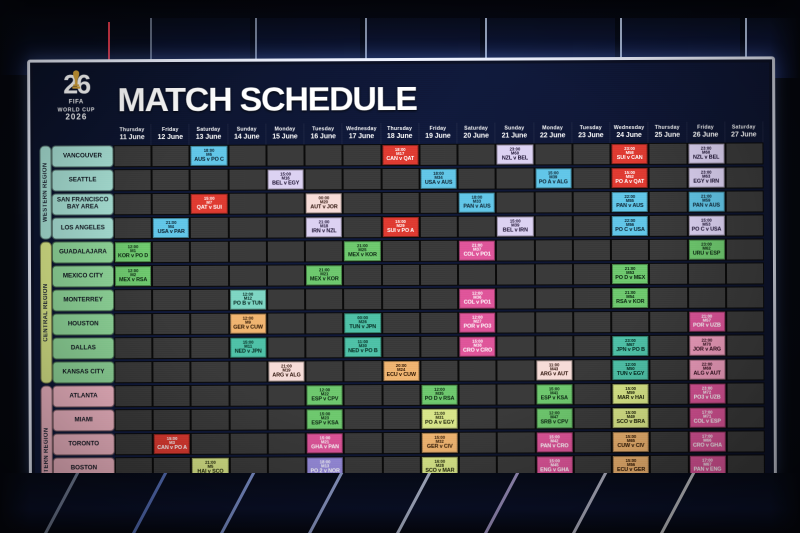 Image resolution: width=800 pixels, height=533 pixels. I want to click on match-chip: 12:00 M35 PO D v RSA, so click(439, 394).